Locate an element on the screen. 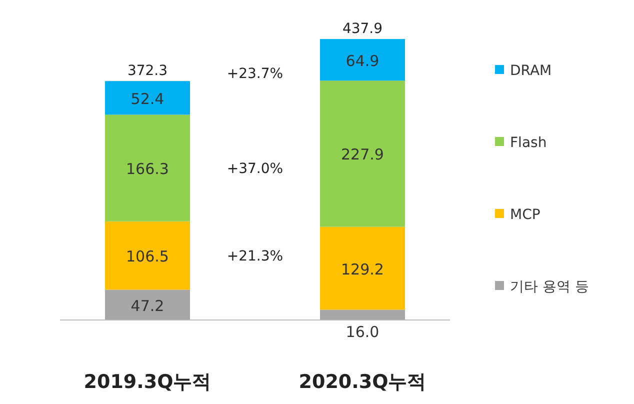  data-label: 106.5 is located at coordinates (147, 257).